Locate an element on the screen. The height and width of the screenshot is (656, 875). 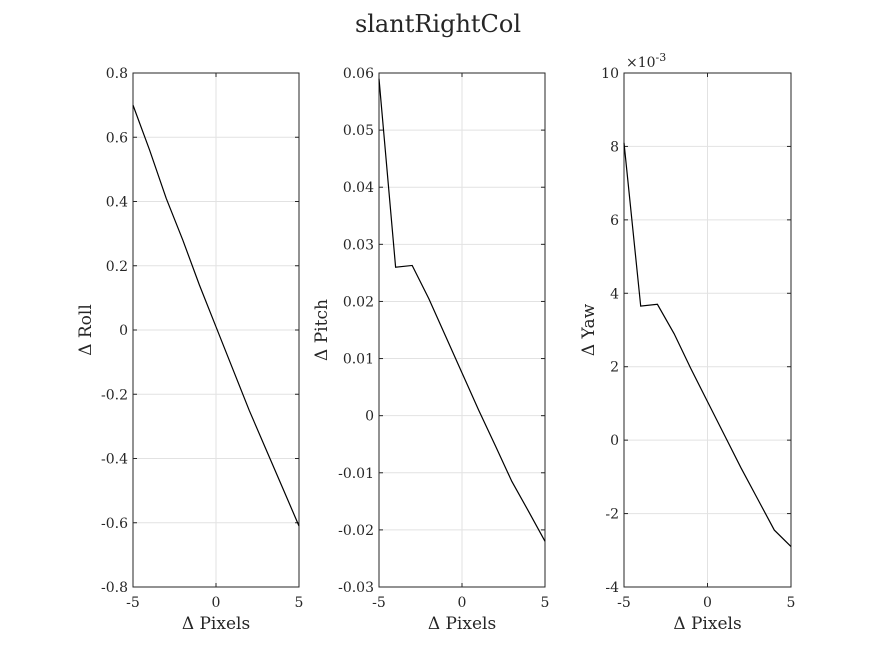
pitch-series-line is located at coordinates (462, 310).